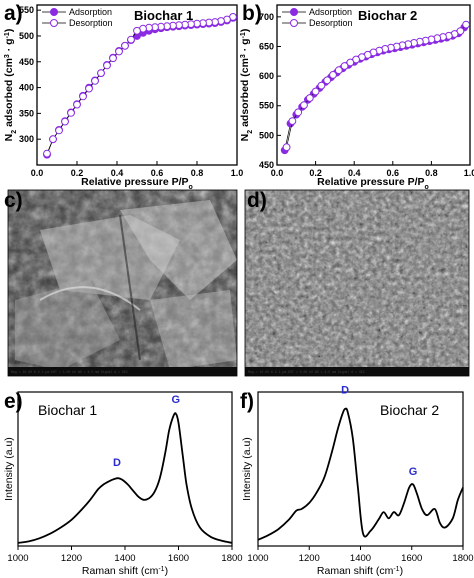  Describe the element at coordinates (17, 558) in the screenshot. I see `x-tick-label-e-0: 1000` at that location.